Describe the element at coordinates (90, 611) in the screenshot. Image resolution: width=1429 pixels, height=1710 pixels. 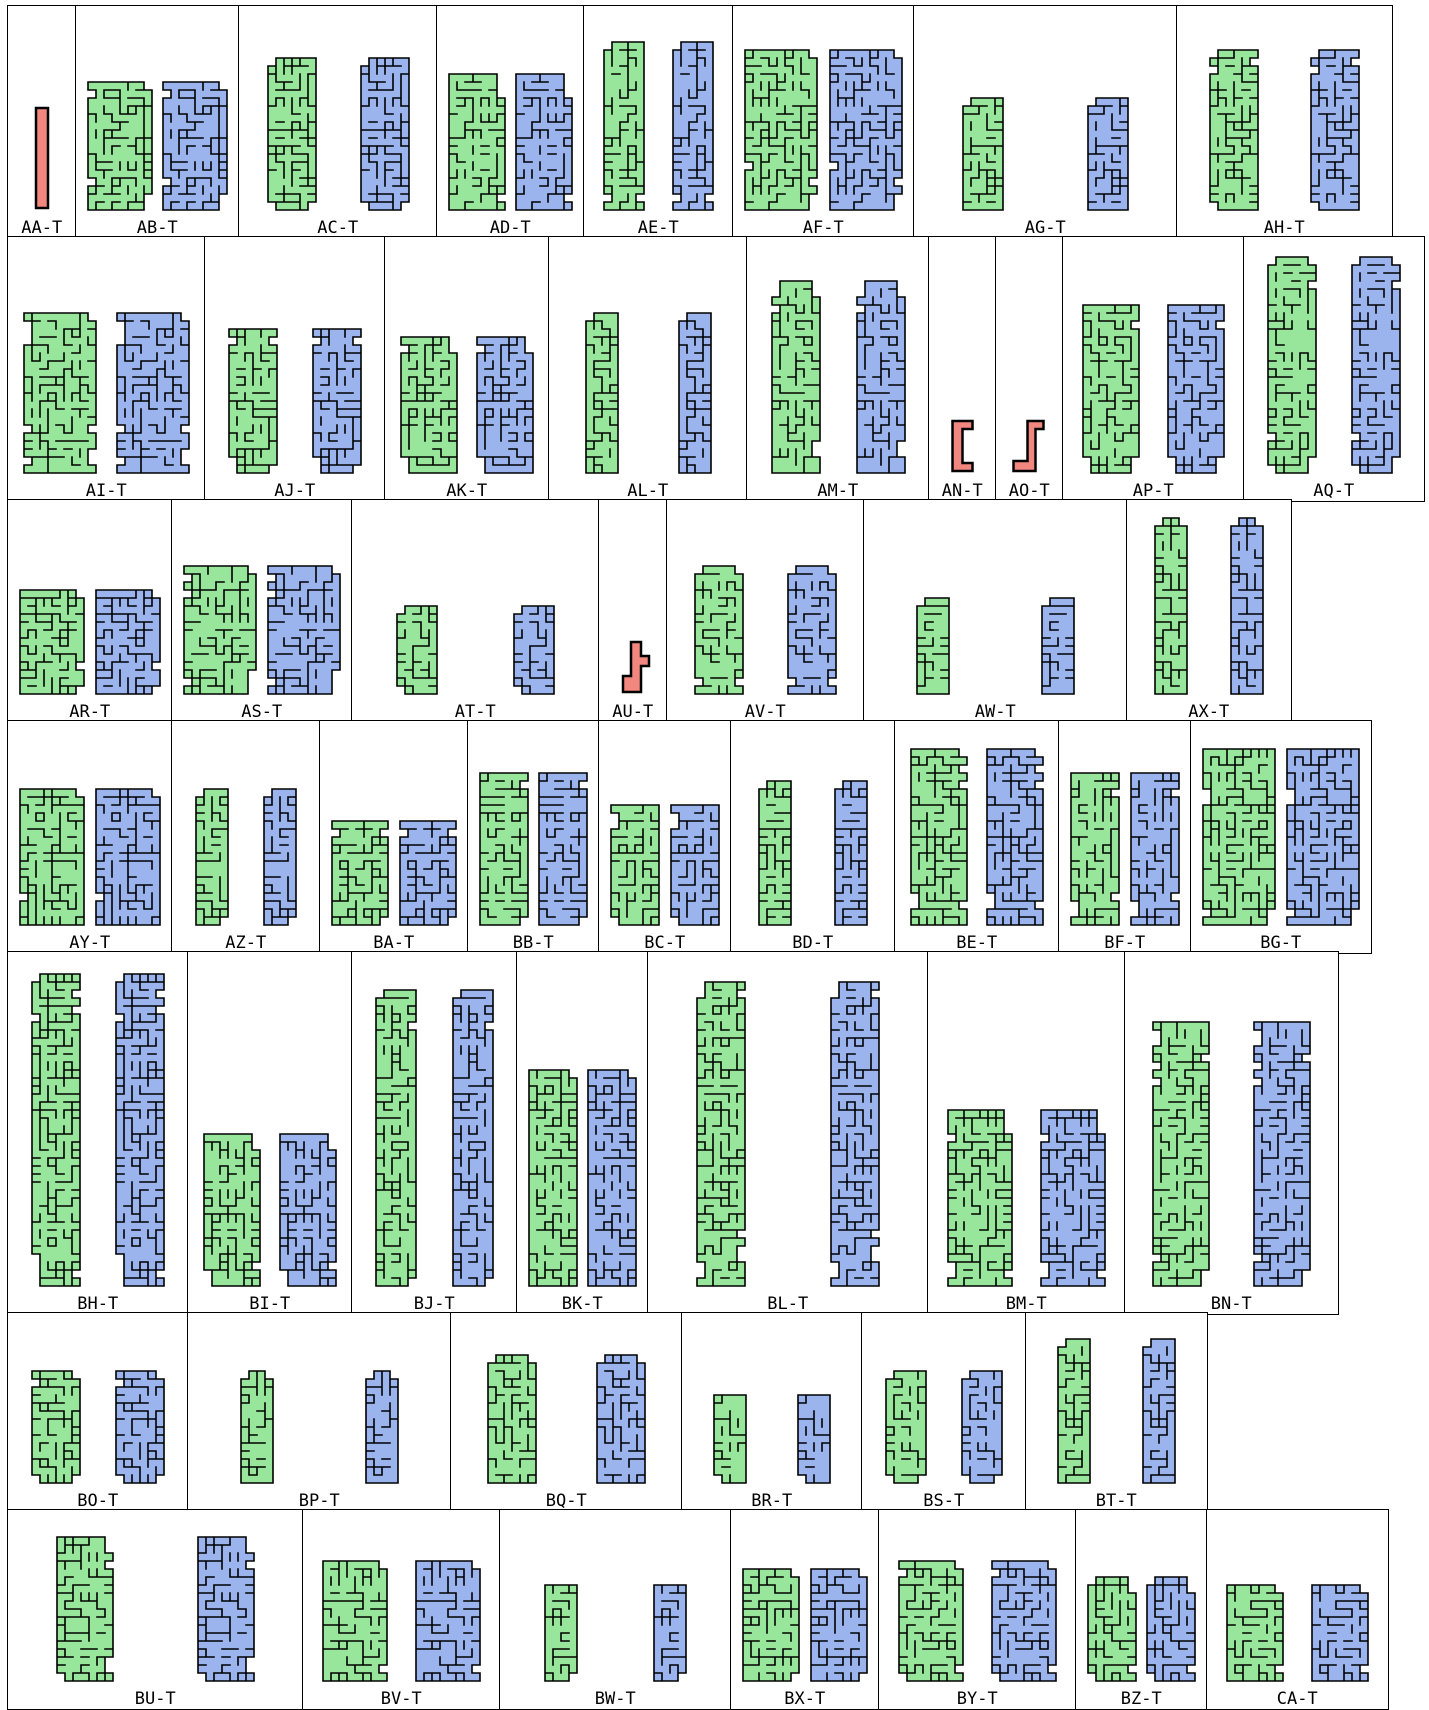
I see `figure-cell-ar-t: AR-T` at that location.